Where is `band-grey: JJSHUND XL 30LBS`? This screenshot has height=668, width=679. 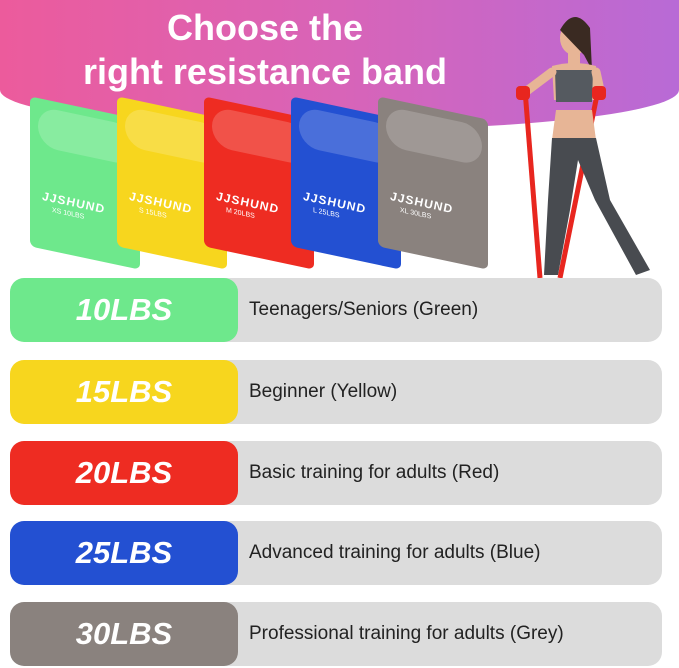
band-grey: JJSHUND XL 30LBS is located at coordinates (433, 183).